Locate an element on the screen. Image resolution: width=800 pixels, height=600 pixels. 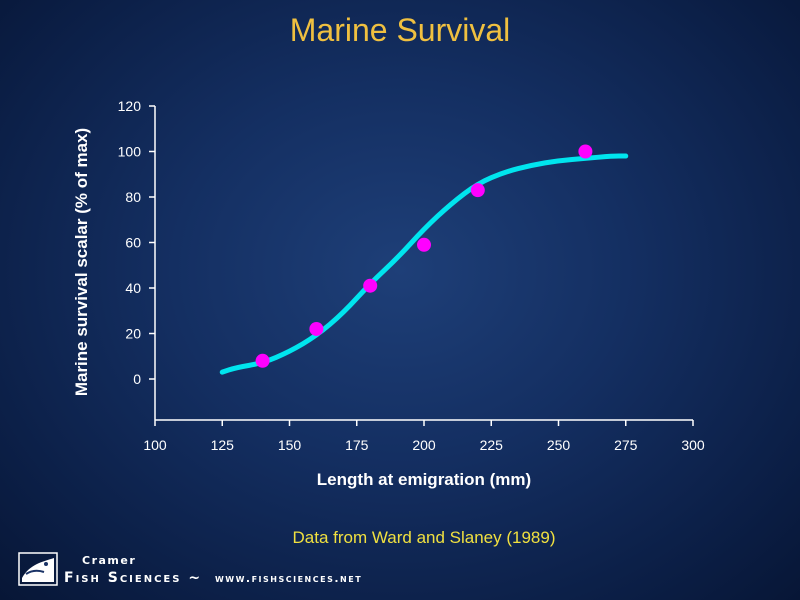
y-tick-label: 100 is located at coordinates (130, 152).